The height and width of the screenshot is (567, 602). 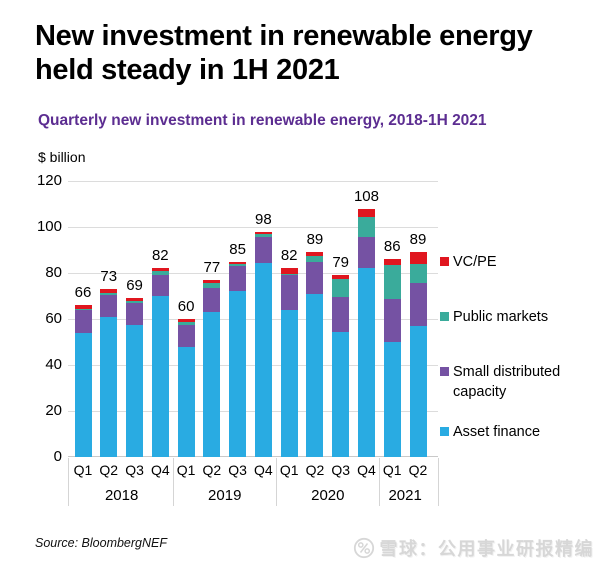 What do you see at coordinates (186, 306) in the screenshot?
I see `bar-value-label: 60` at bounding box center [186, 306].